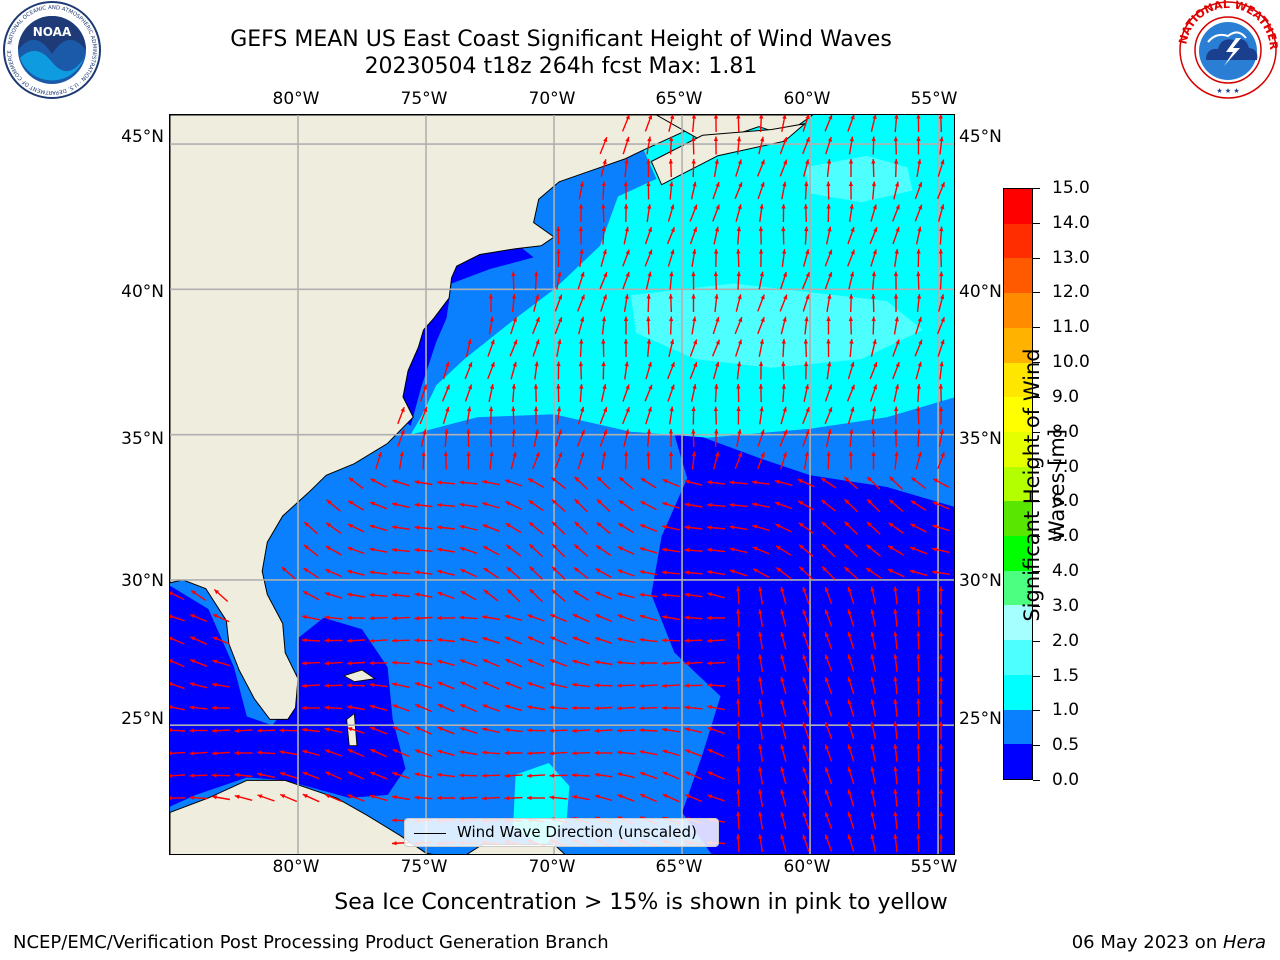  I want to click on colorbar-label: Significant Height of Wind Waves [m], so click(1045, 485).